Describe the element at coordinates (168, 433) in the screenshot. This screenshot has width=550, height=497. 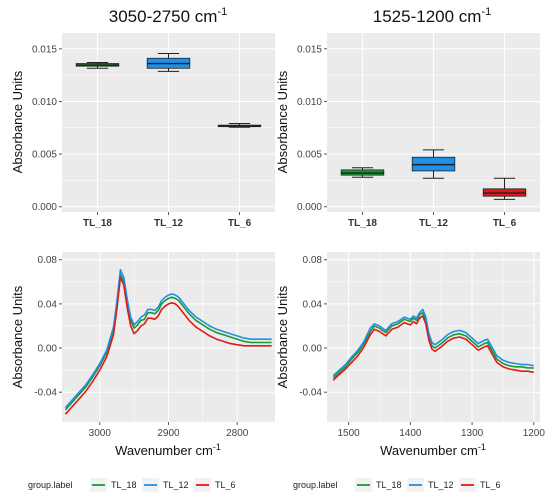
I see `xtick-label: 2900` at that location.